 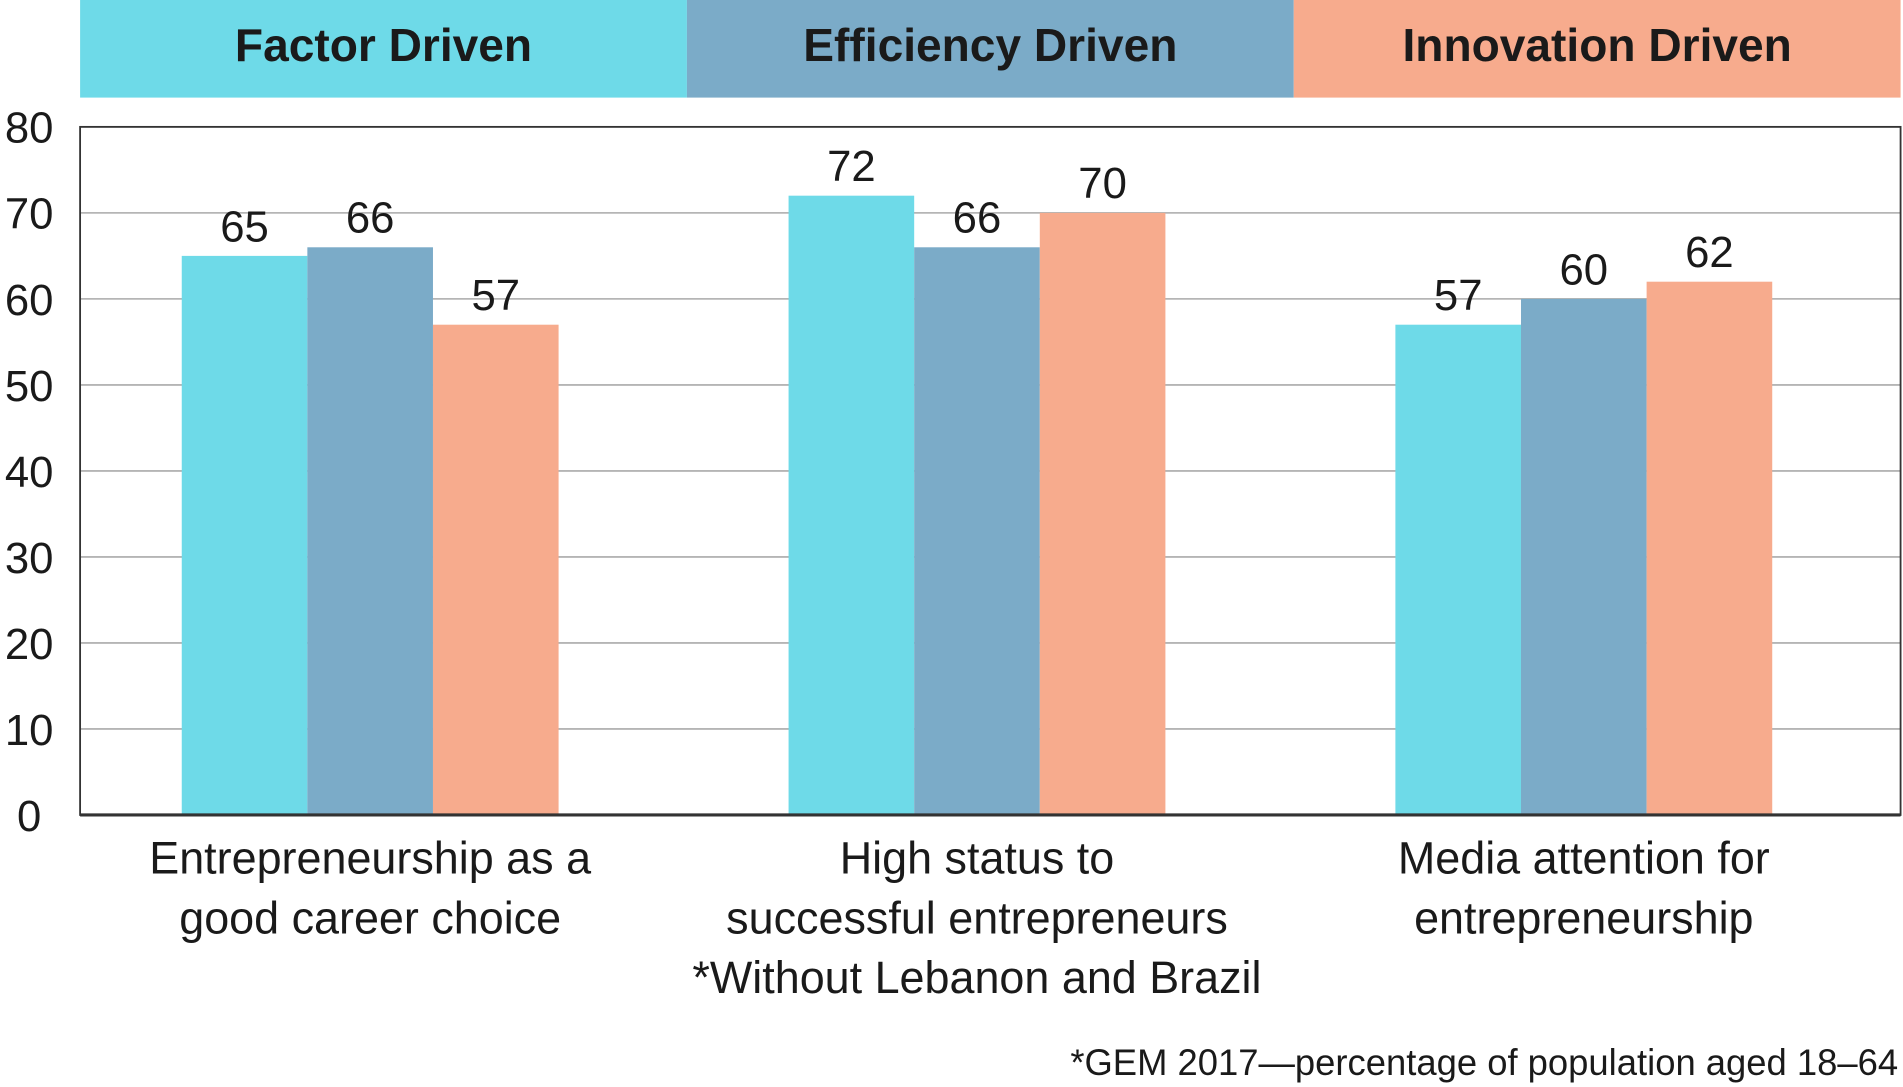 What do you see at coordinates (29, 386) in the screenshot?
I see `y-tick-label: 50` at bounding box center [29, 386].